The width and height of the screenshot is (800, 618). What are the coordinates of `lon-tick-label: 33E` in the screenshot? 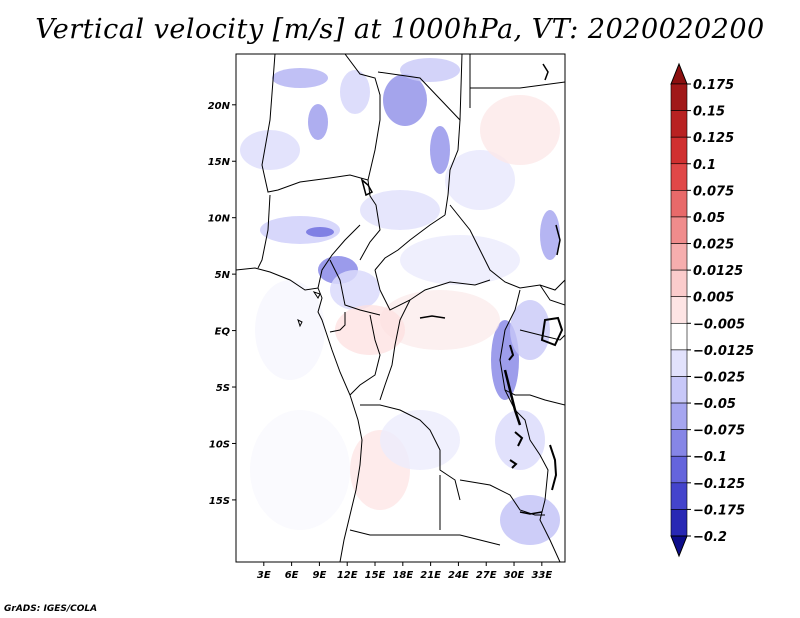 It's located at (541, 575).